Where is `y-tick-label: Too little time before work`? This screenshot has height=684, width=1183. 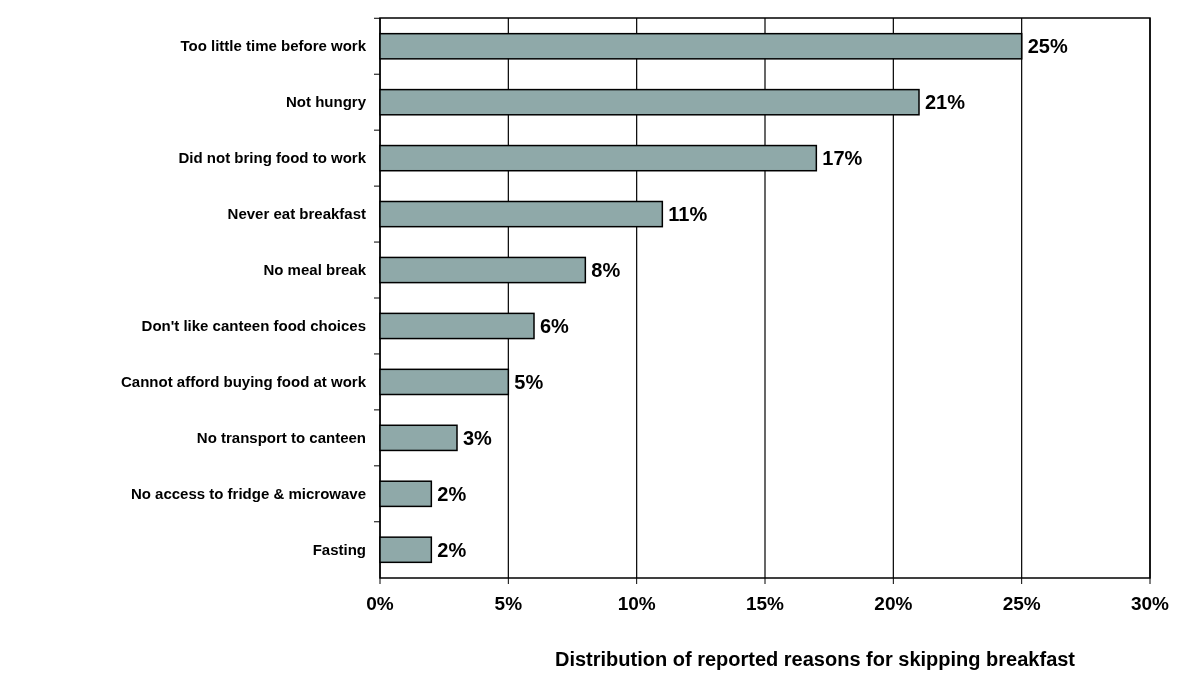 y-tick-label: Too little time before work is located at coordinates (273, 46).